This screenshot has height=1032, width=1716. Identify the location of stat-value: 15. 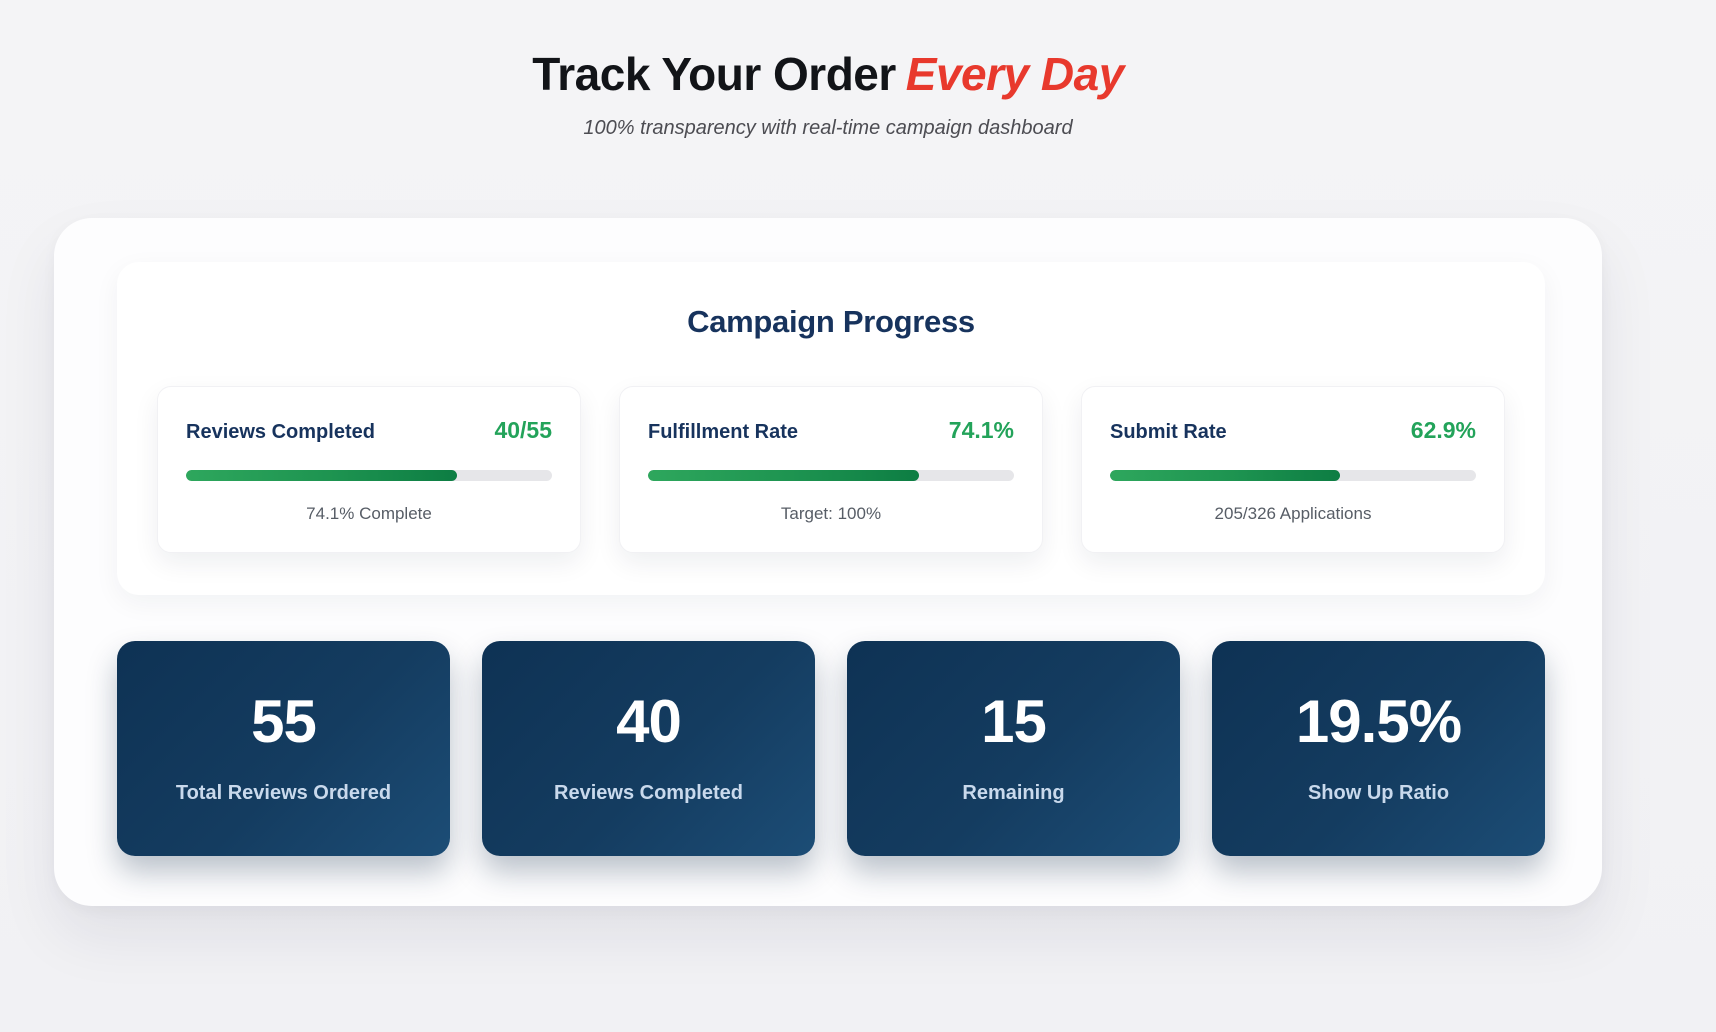
(1014, 721).